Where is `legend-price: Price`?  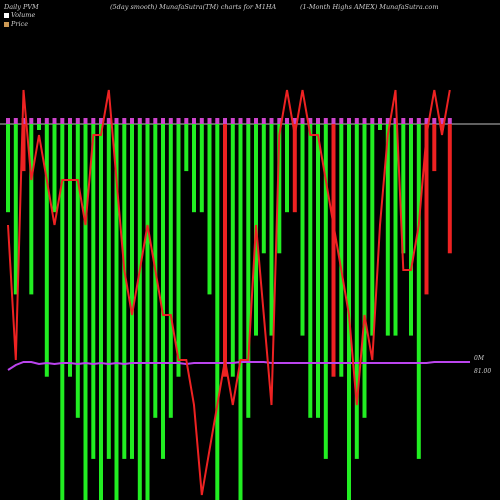 legend-price: Price is located at coordinates (16, 24).